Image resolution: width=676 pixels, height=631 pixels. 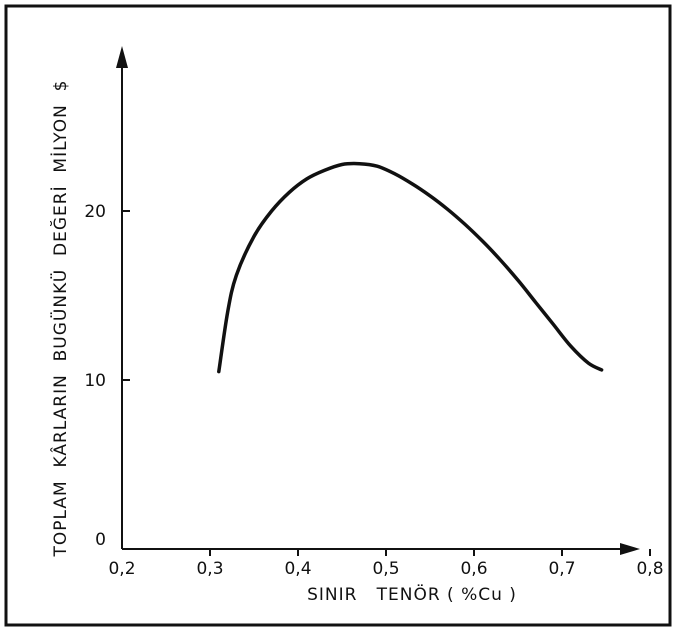 I want to click on y-axis-arrow, so click(x=122, y=57).